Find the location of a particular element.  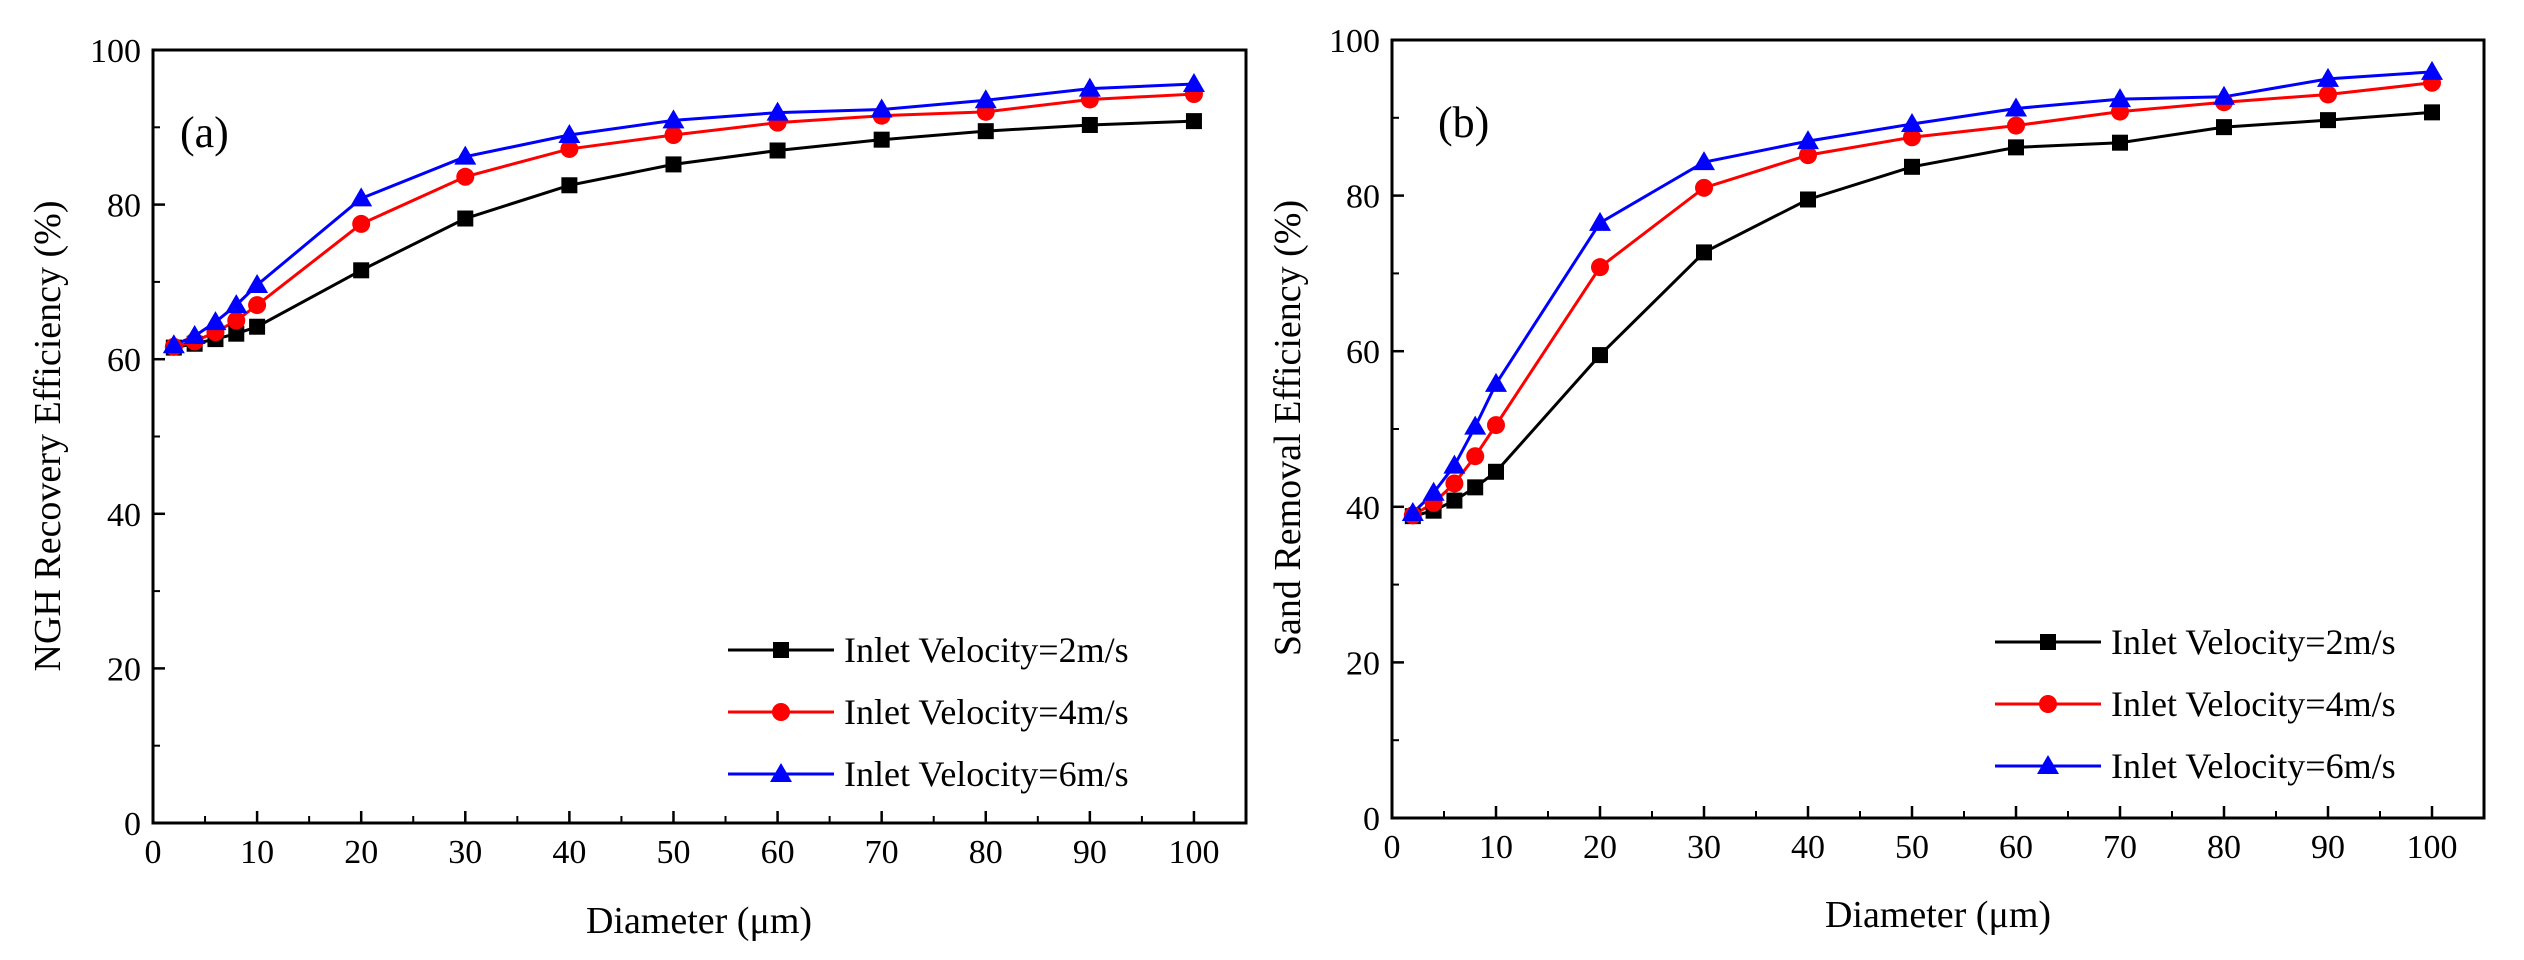

series-lines-a is located at coordinates (683, 214).